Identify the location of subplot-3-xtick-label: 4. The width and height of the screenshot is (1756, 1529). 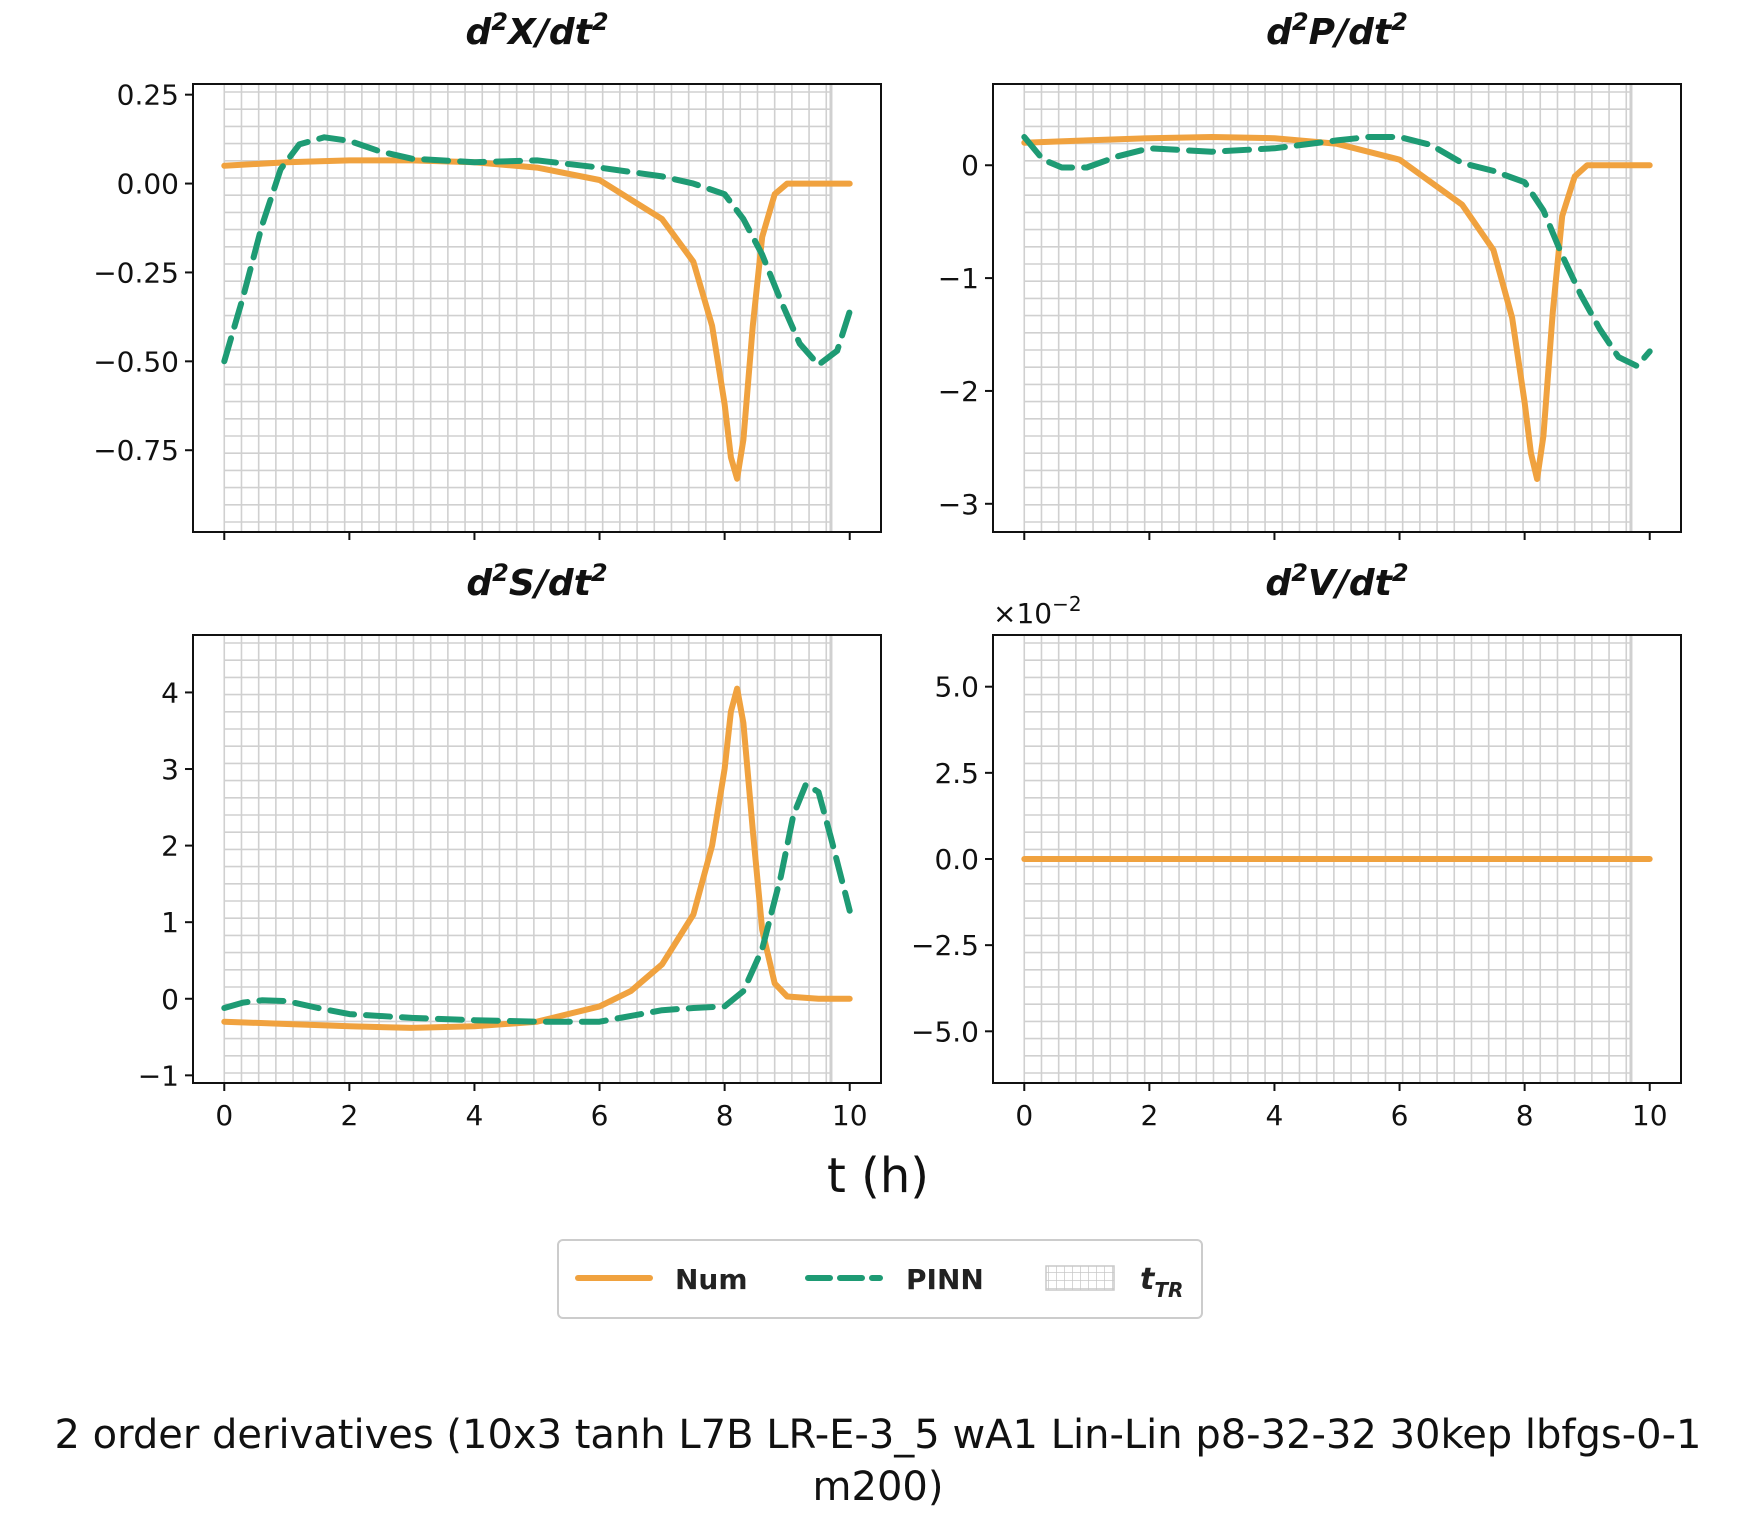
(1275, 1115).